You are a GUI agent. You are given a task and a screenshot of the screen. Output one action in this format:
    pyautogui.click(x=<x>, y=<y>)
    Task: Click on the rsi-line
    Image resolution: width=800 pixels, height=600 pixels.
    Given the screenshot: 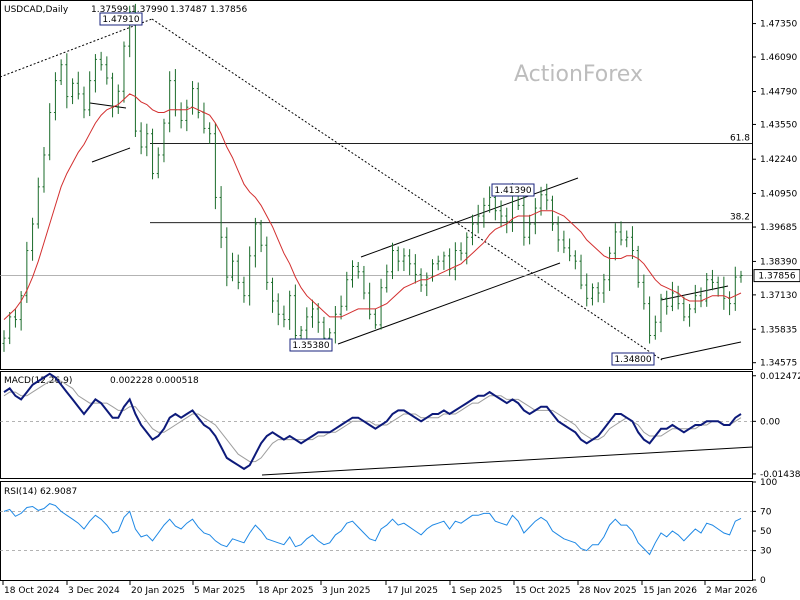 What is the action you would take?
    pyautogui.click(x=372, y=529)
    